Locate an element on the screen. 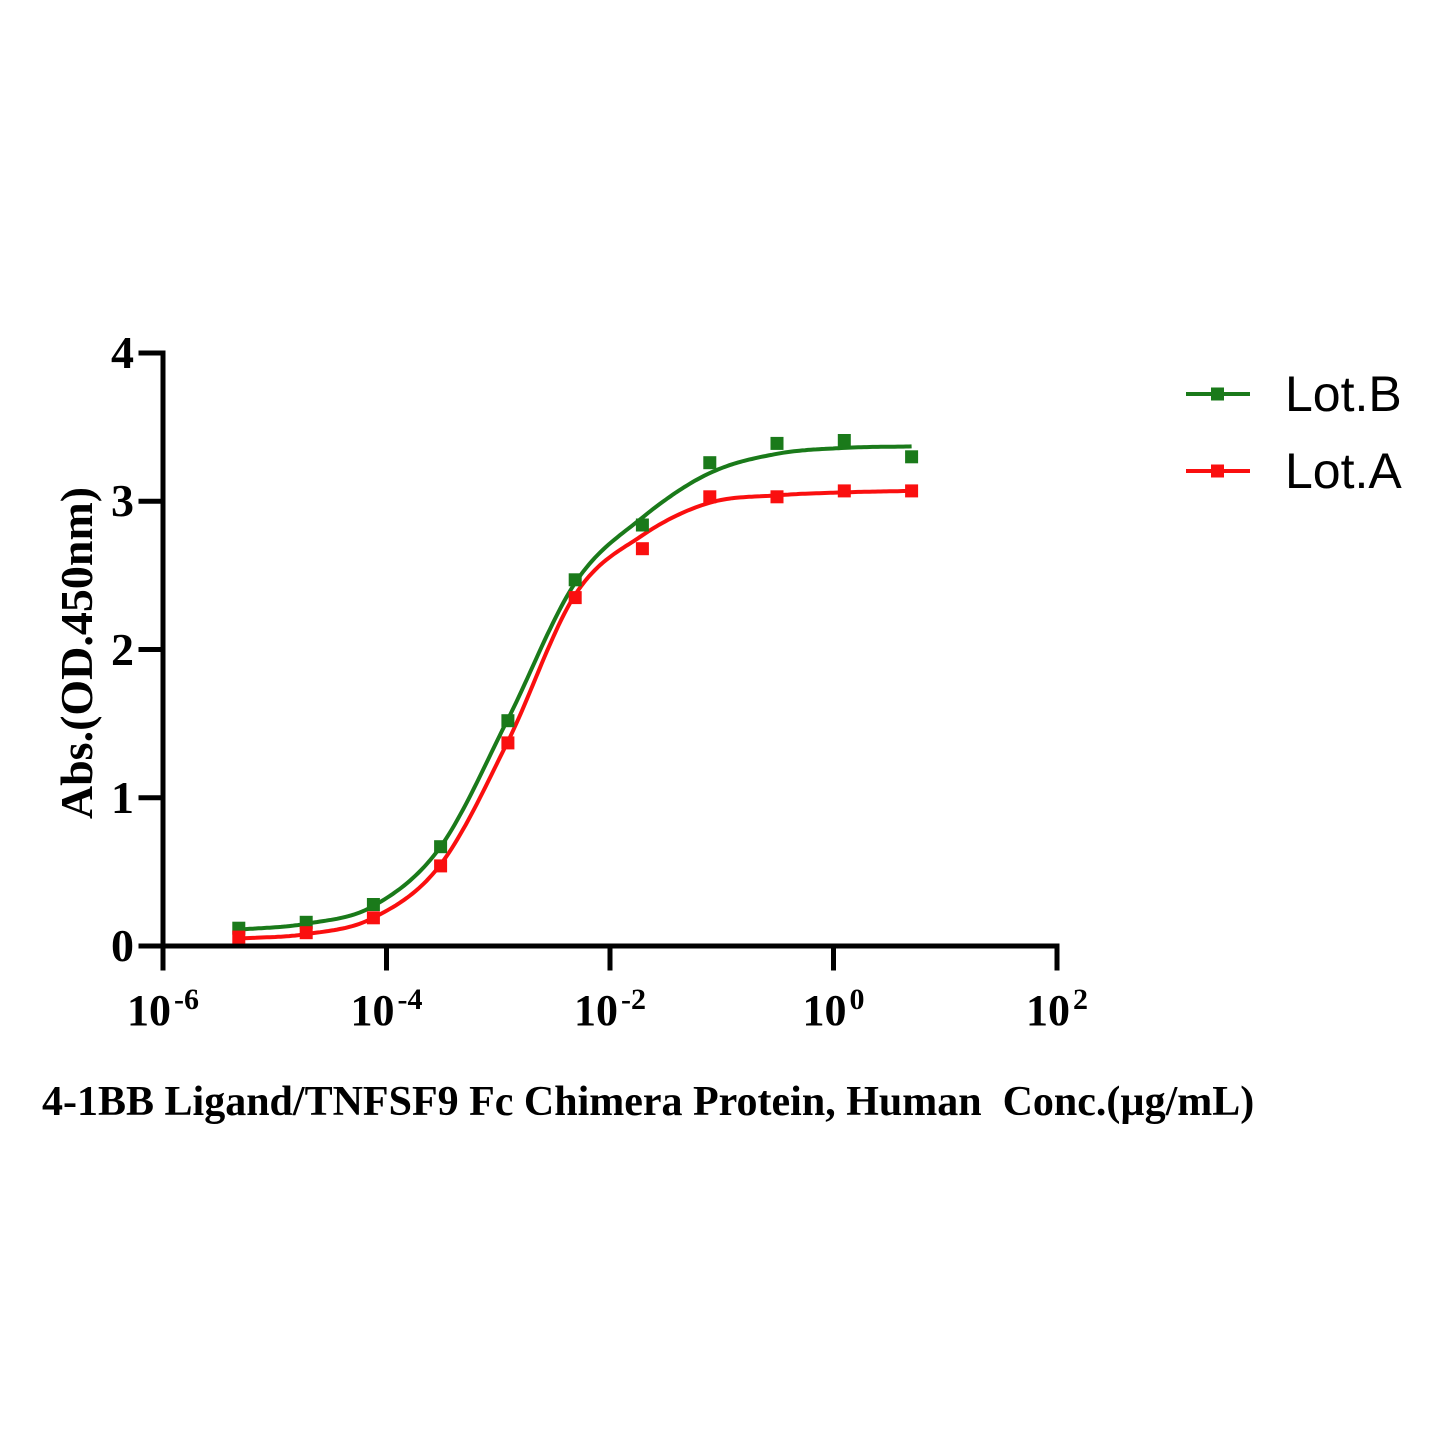 This screenshot has width=1445, height=1445. legend-entry-lot-a: Lot.A is located at coordinates (1293, 471).